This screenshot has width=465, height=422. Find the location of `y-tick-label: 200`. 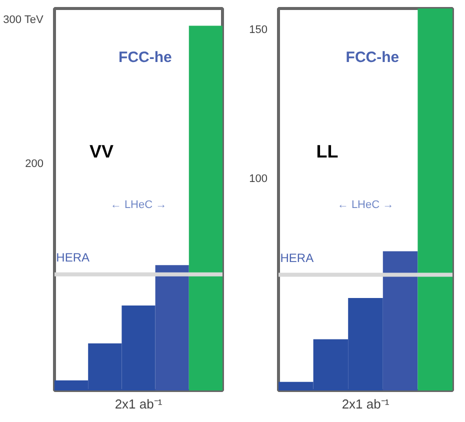

y-tick-label: 200 is located at coordinates (34, 164).